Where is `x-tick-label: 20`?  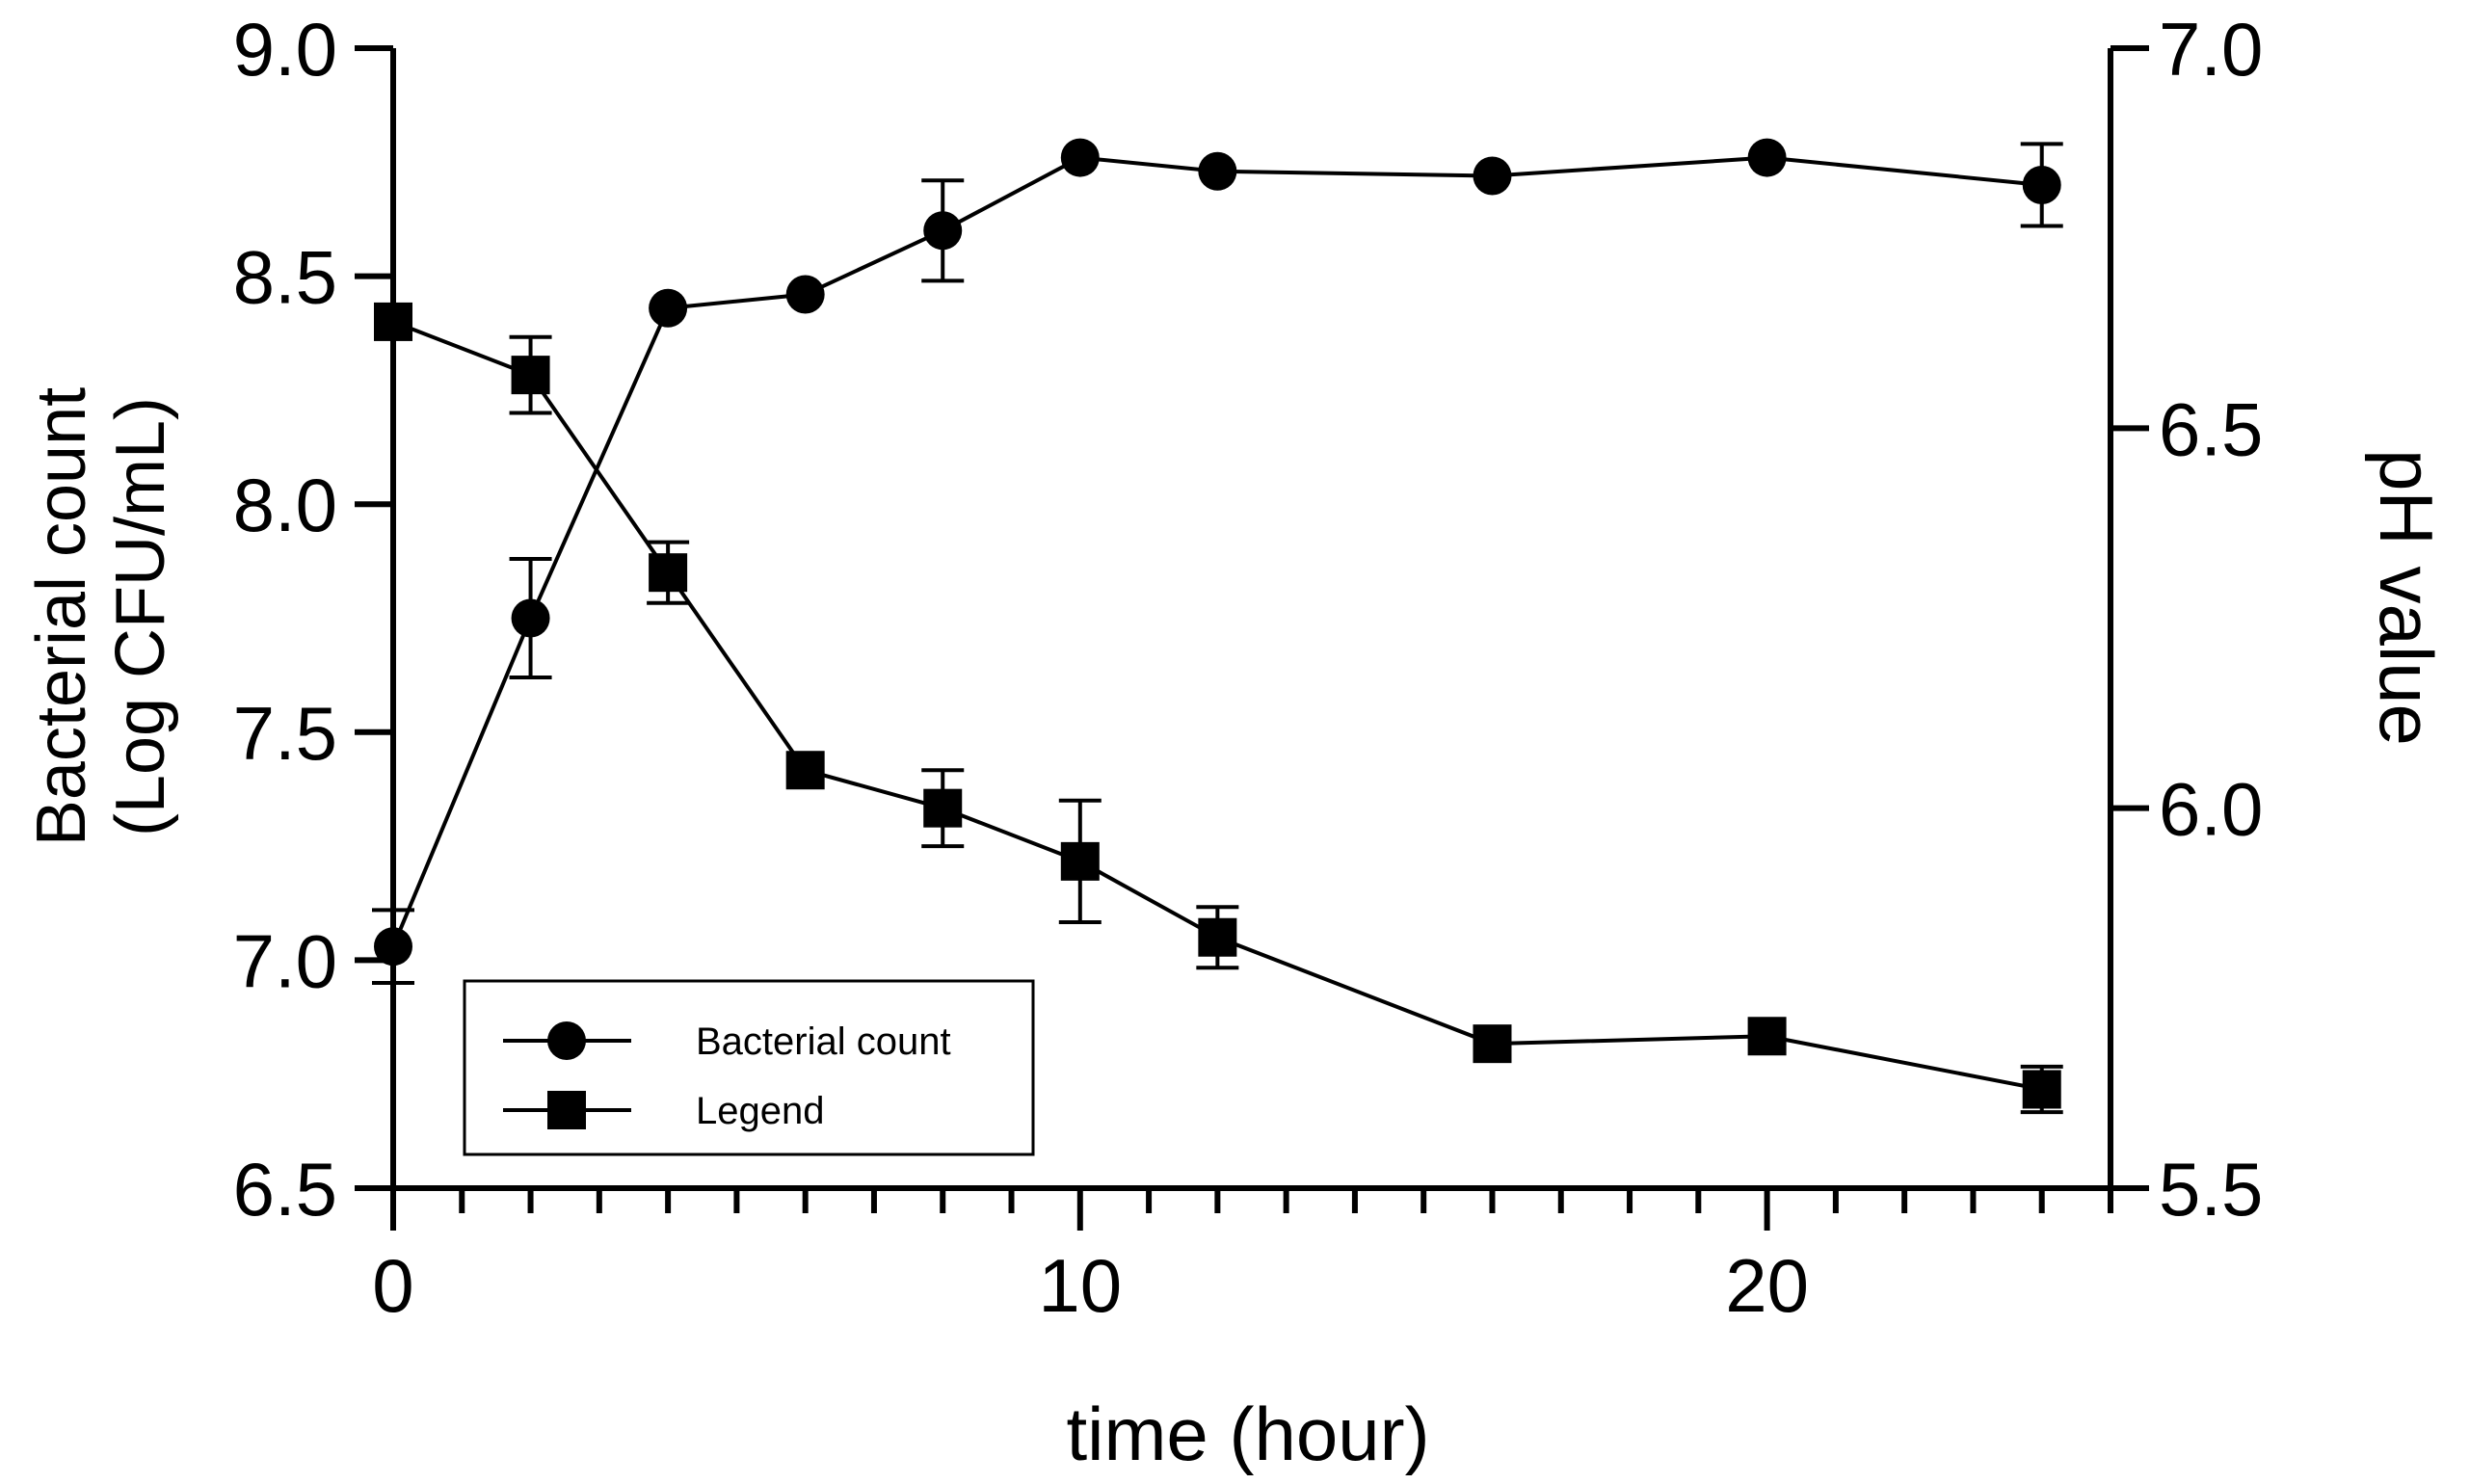
x-tick-label: 20 is located at coordinates (1767, 1285).